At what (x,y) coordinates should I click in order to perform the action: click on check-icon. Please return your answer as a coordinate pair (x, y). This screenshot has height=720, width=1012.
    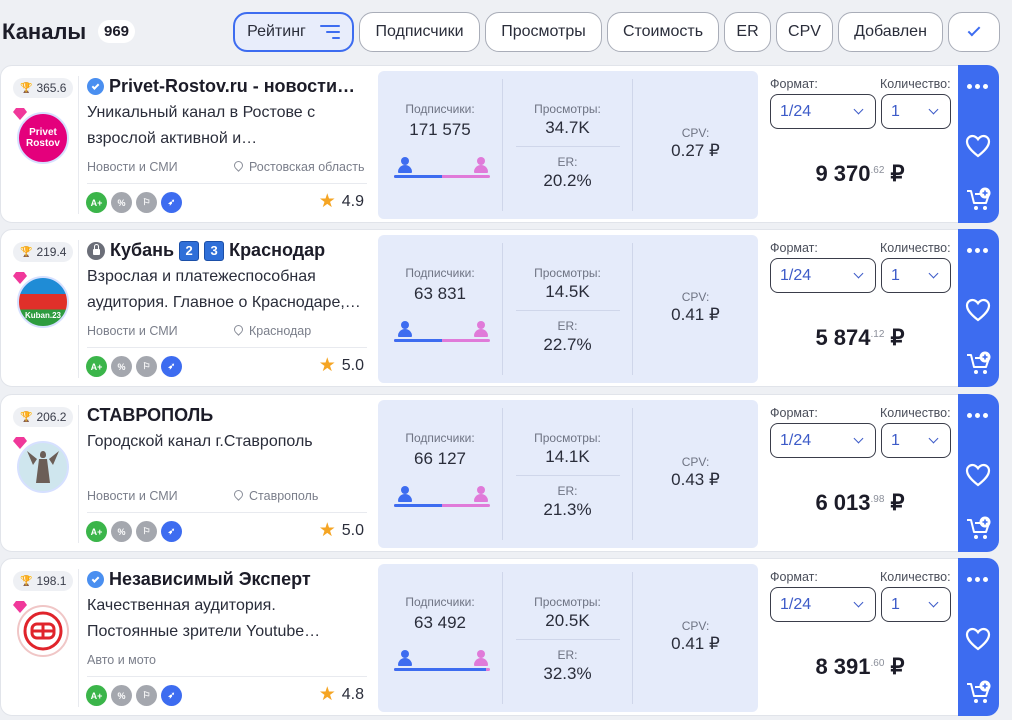
    Looking at the image, I should click on (974, 30).